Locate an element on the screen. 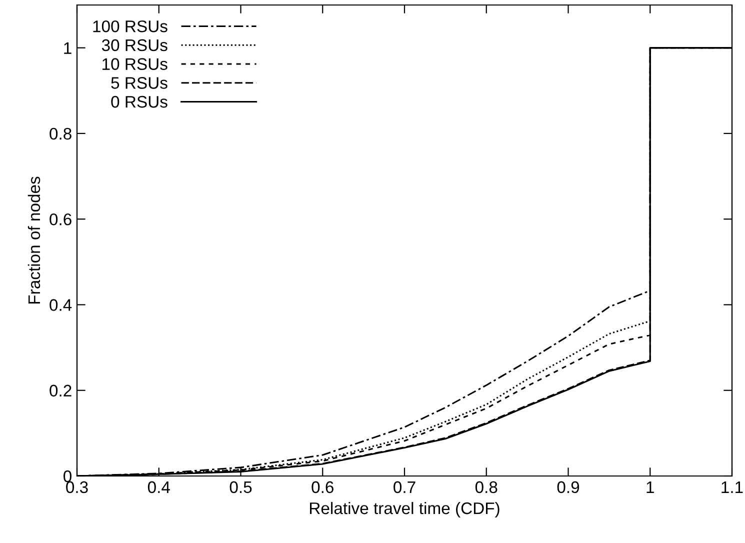  x-axis-title: Relative travel time (CDF) is located at coordinates (405, 510).